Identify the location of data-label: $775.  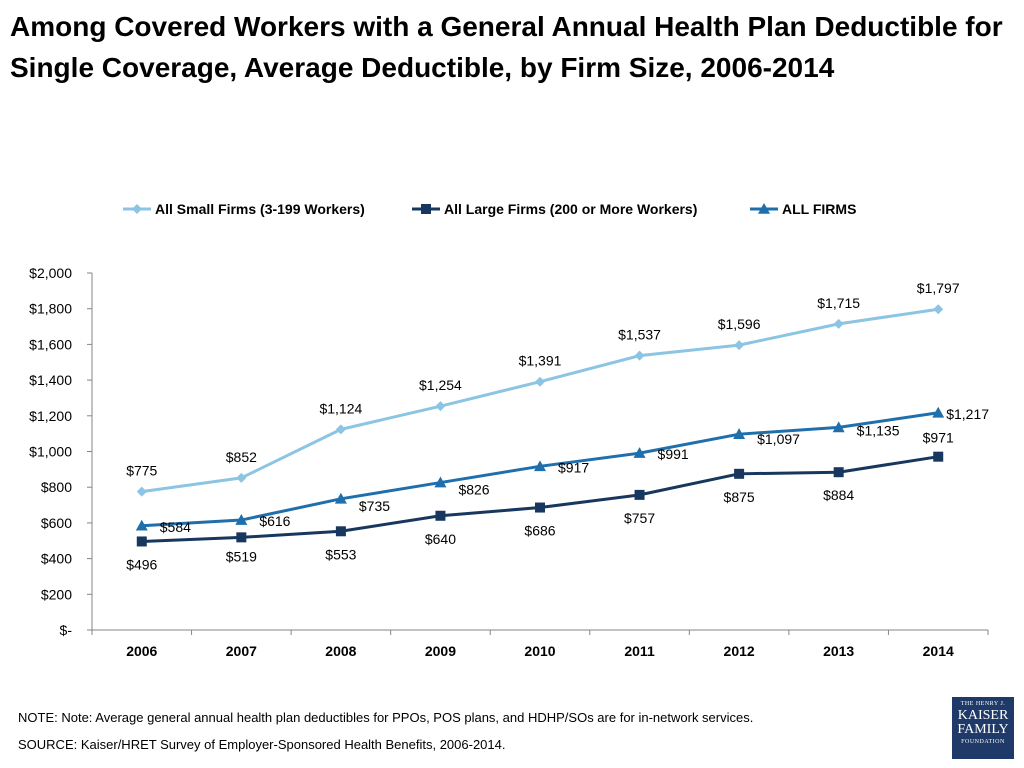
(141, 471).